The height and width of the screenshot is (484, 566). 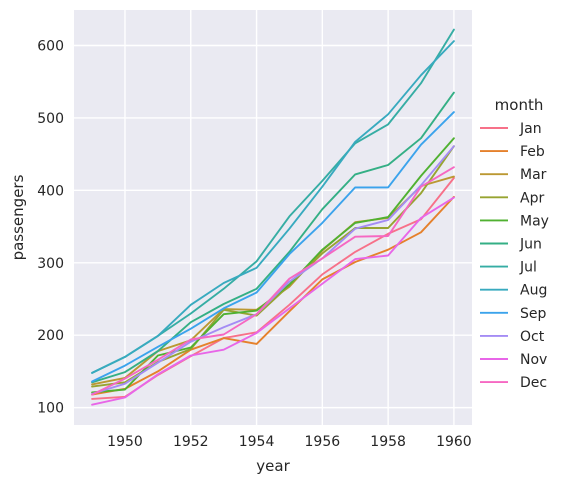 I want to click on legend-label-mar: Mar, so click(x=533, y=175).